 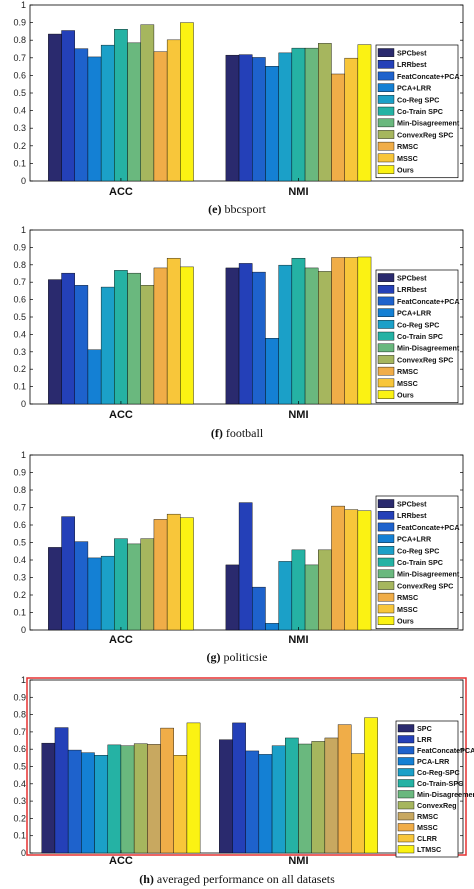 What do you see at coordinates (418, 550) in the screenshot?
I see `legend-label: Co-Reg SPC` at bounding box center [418, 550].